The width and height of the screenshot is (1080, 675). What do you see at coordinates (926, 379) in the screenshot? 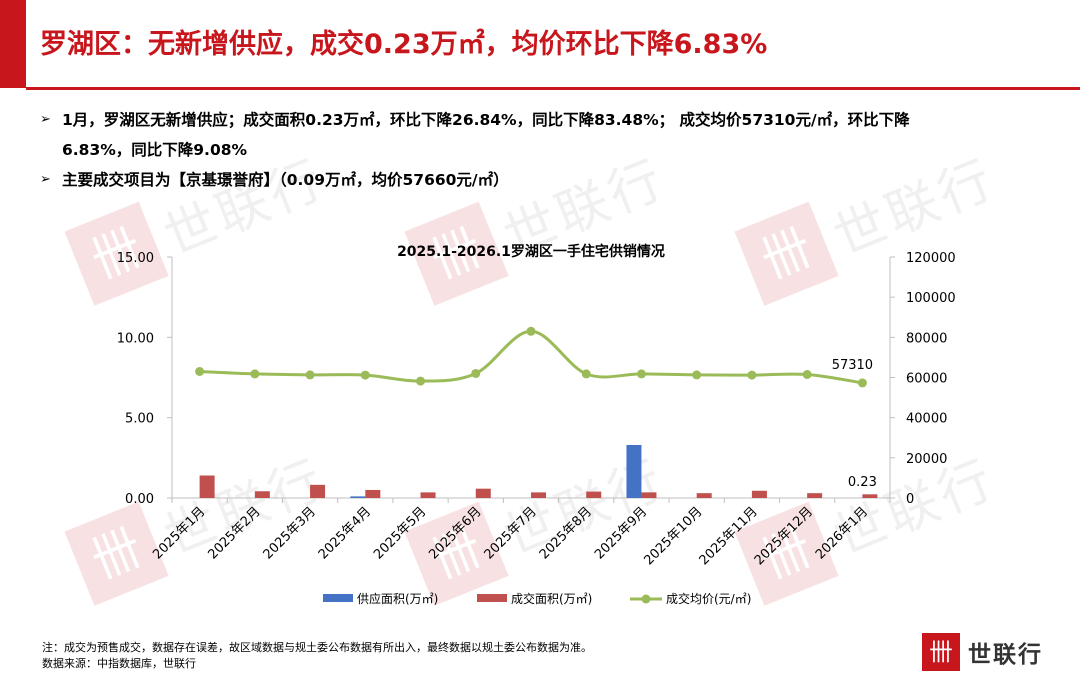
I see `y-right-tick-label: 60000` at bounding box center [926, 379].